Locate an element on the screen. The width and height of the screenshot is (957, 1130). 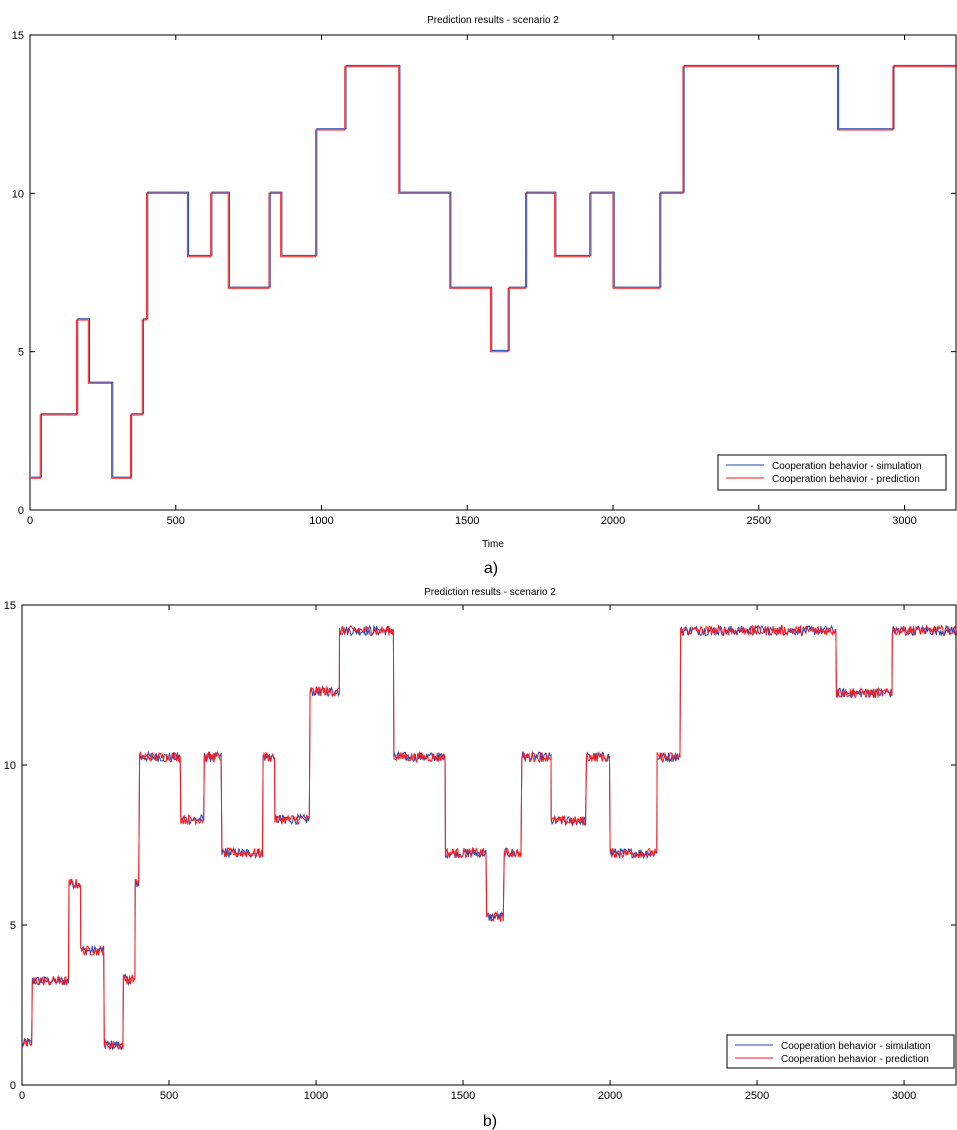
chart-b-x-tick-label: 1000 is located at coordinates (316, 1096).